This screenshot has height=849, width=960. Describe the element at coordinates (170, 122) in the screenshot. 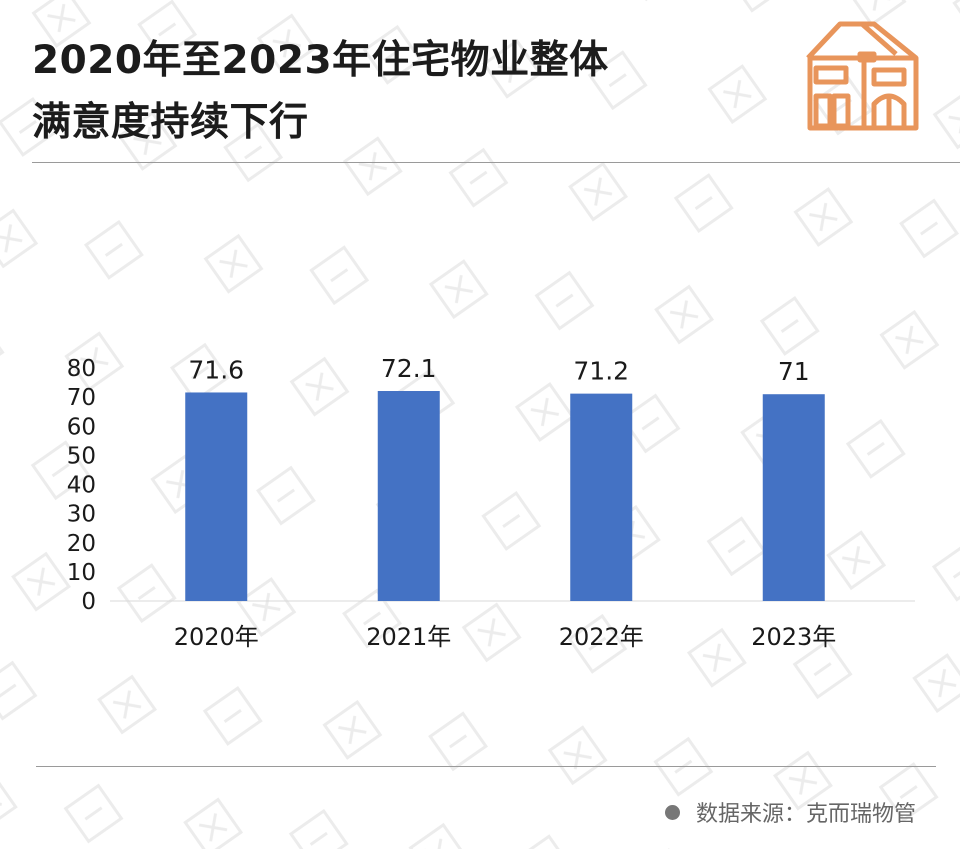

I see `title-line-2: 满意度持续下行` at that location.